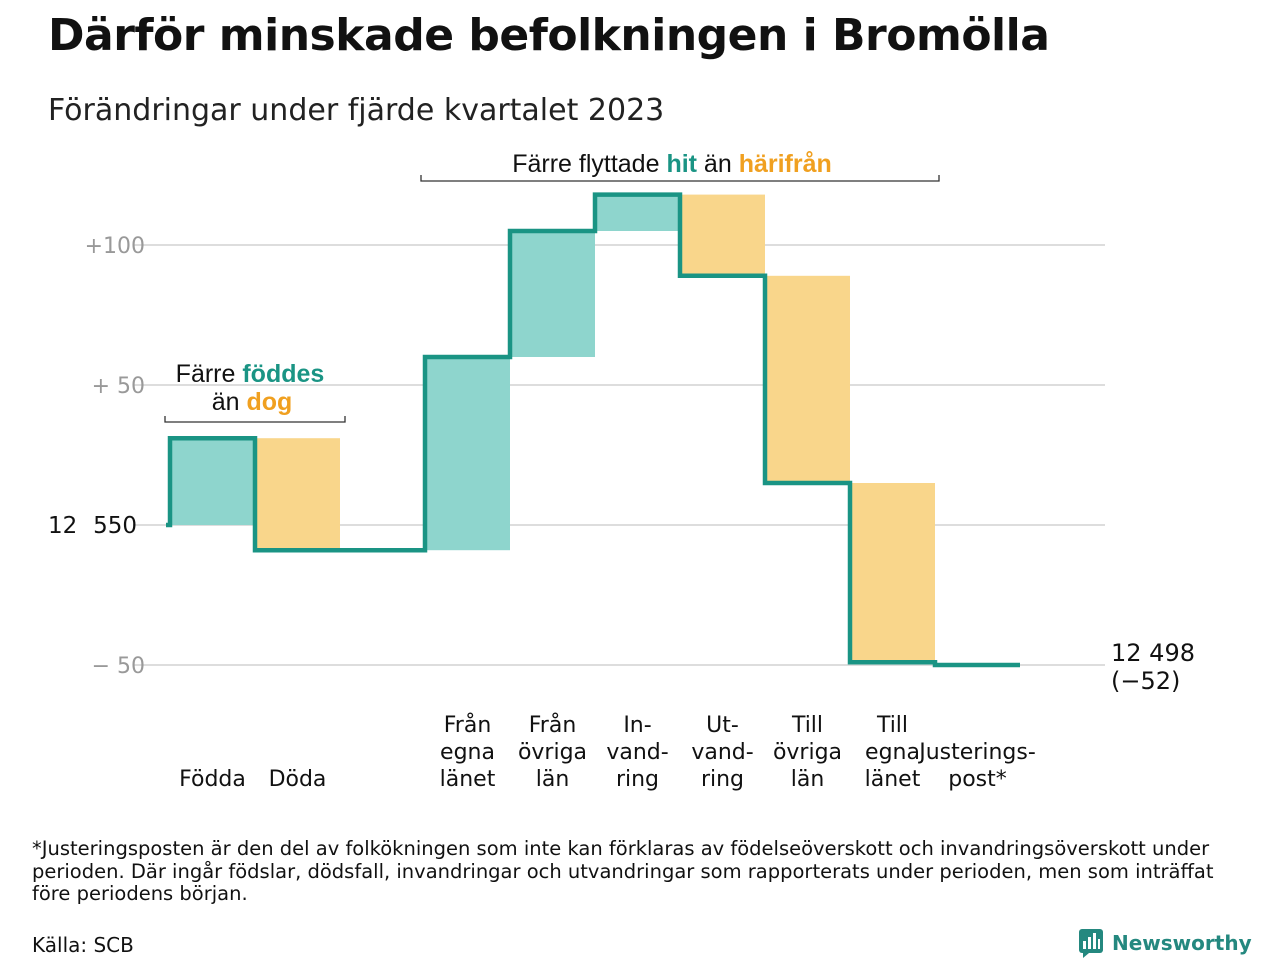 Image resolution: width=1280 pixels, height=960 pixels. Describe the element at coordinates (977, 779) in the screenshot. I see `category-label: post*` at that location.